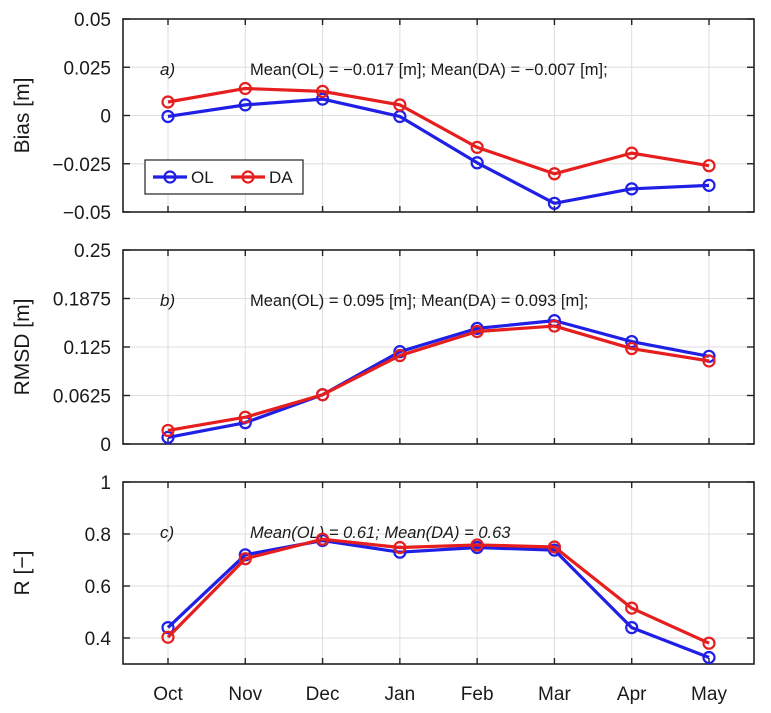 The width and height of the screenshot is (771, 713). I want to click on ytick-label: −0.025, so click(81, 165).